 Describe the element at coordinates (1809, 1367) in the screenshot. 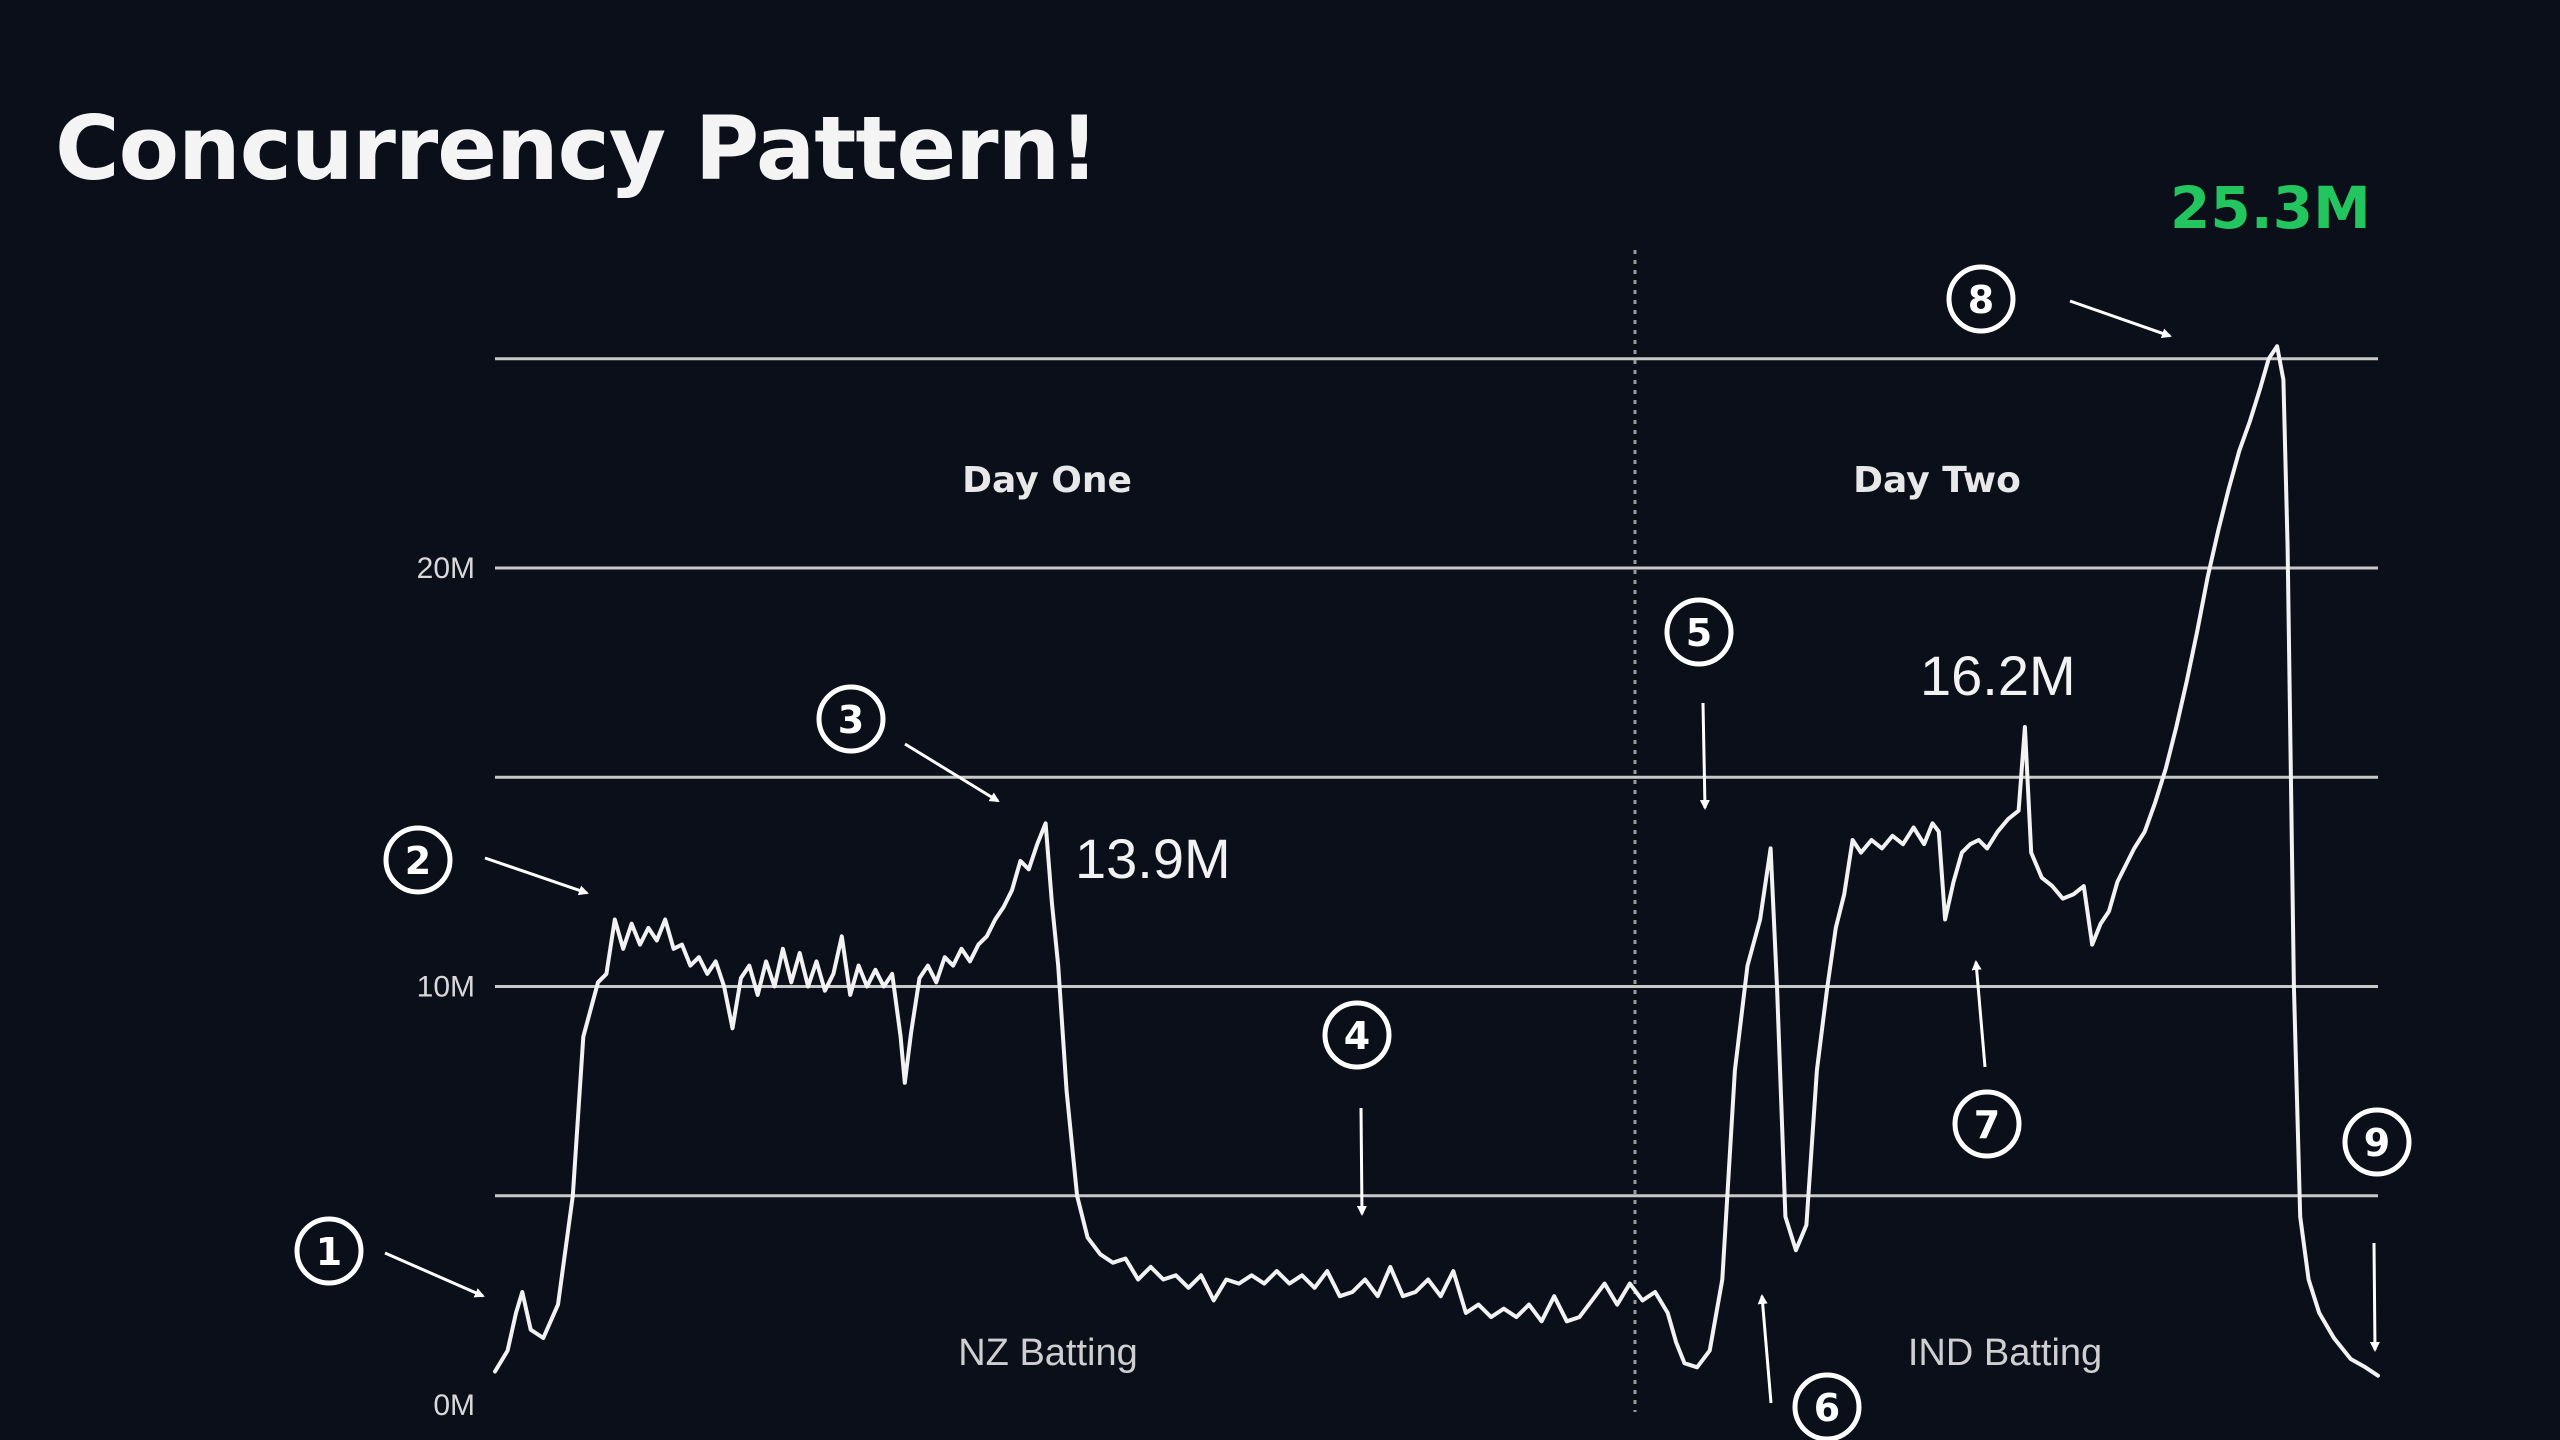

I see `marker-6: 6` at that location.